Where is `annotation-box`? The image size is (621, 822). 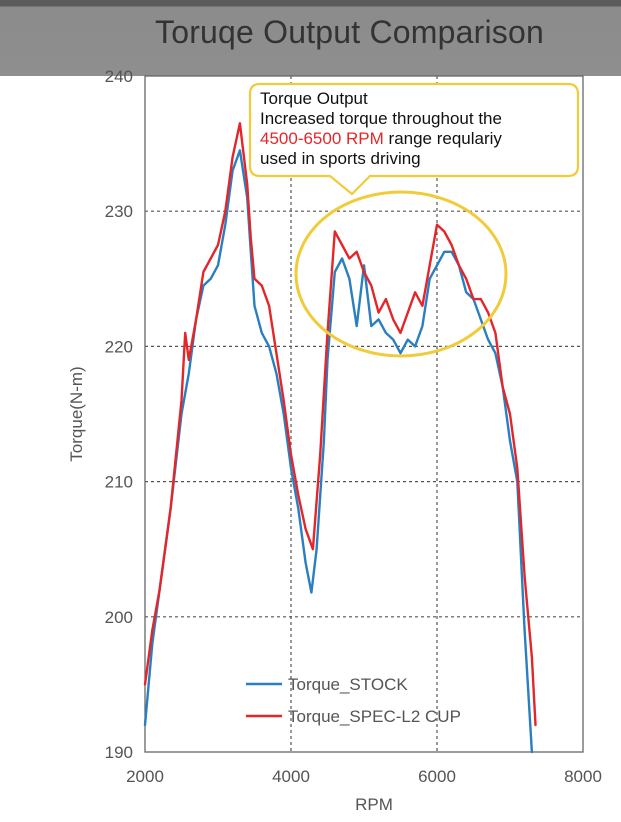 annotation-box is located at coordinates (414, 139).